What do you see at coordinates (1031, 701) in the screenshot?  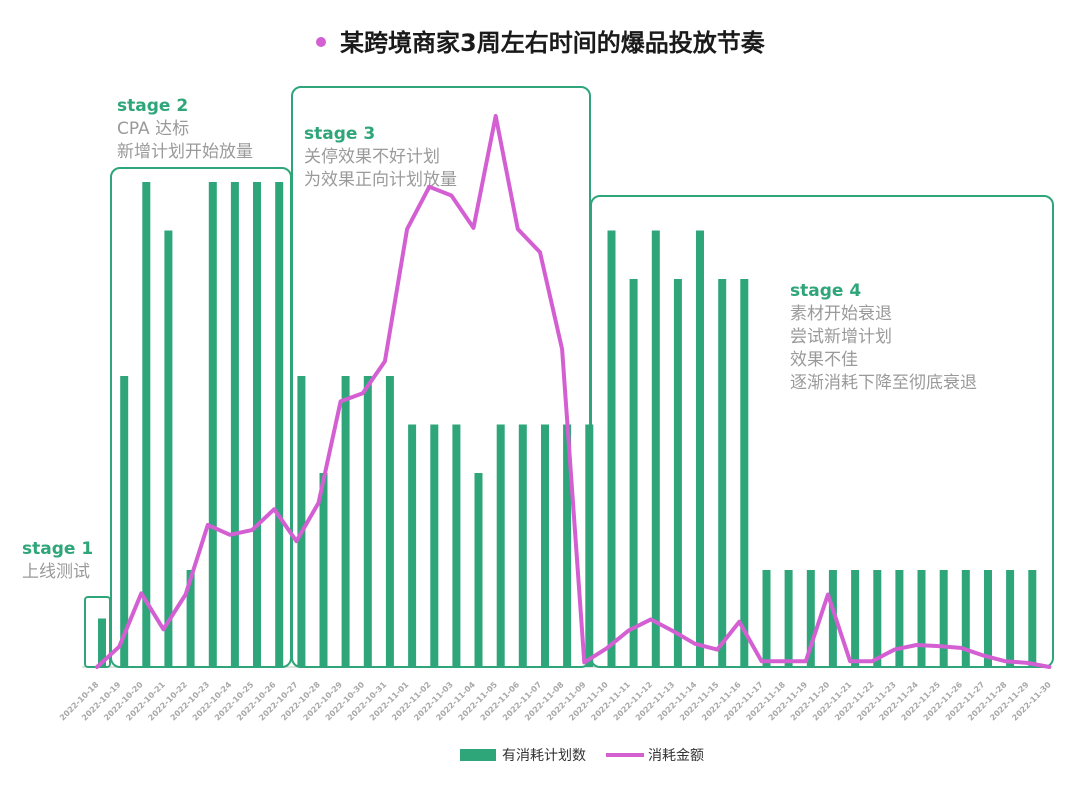 I see `x-tick-label: 2022-11-30` at bounding box center [1031, 701].